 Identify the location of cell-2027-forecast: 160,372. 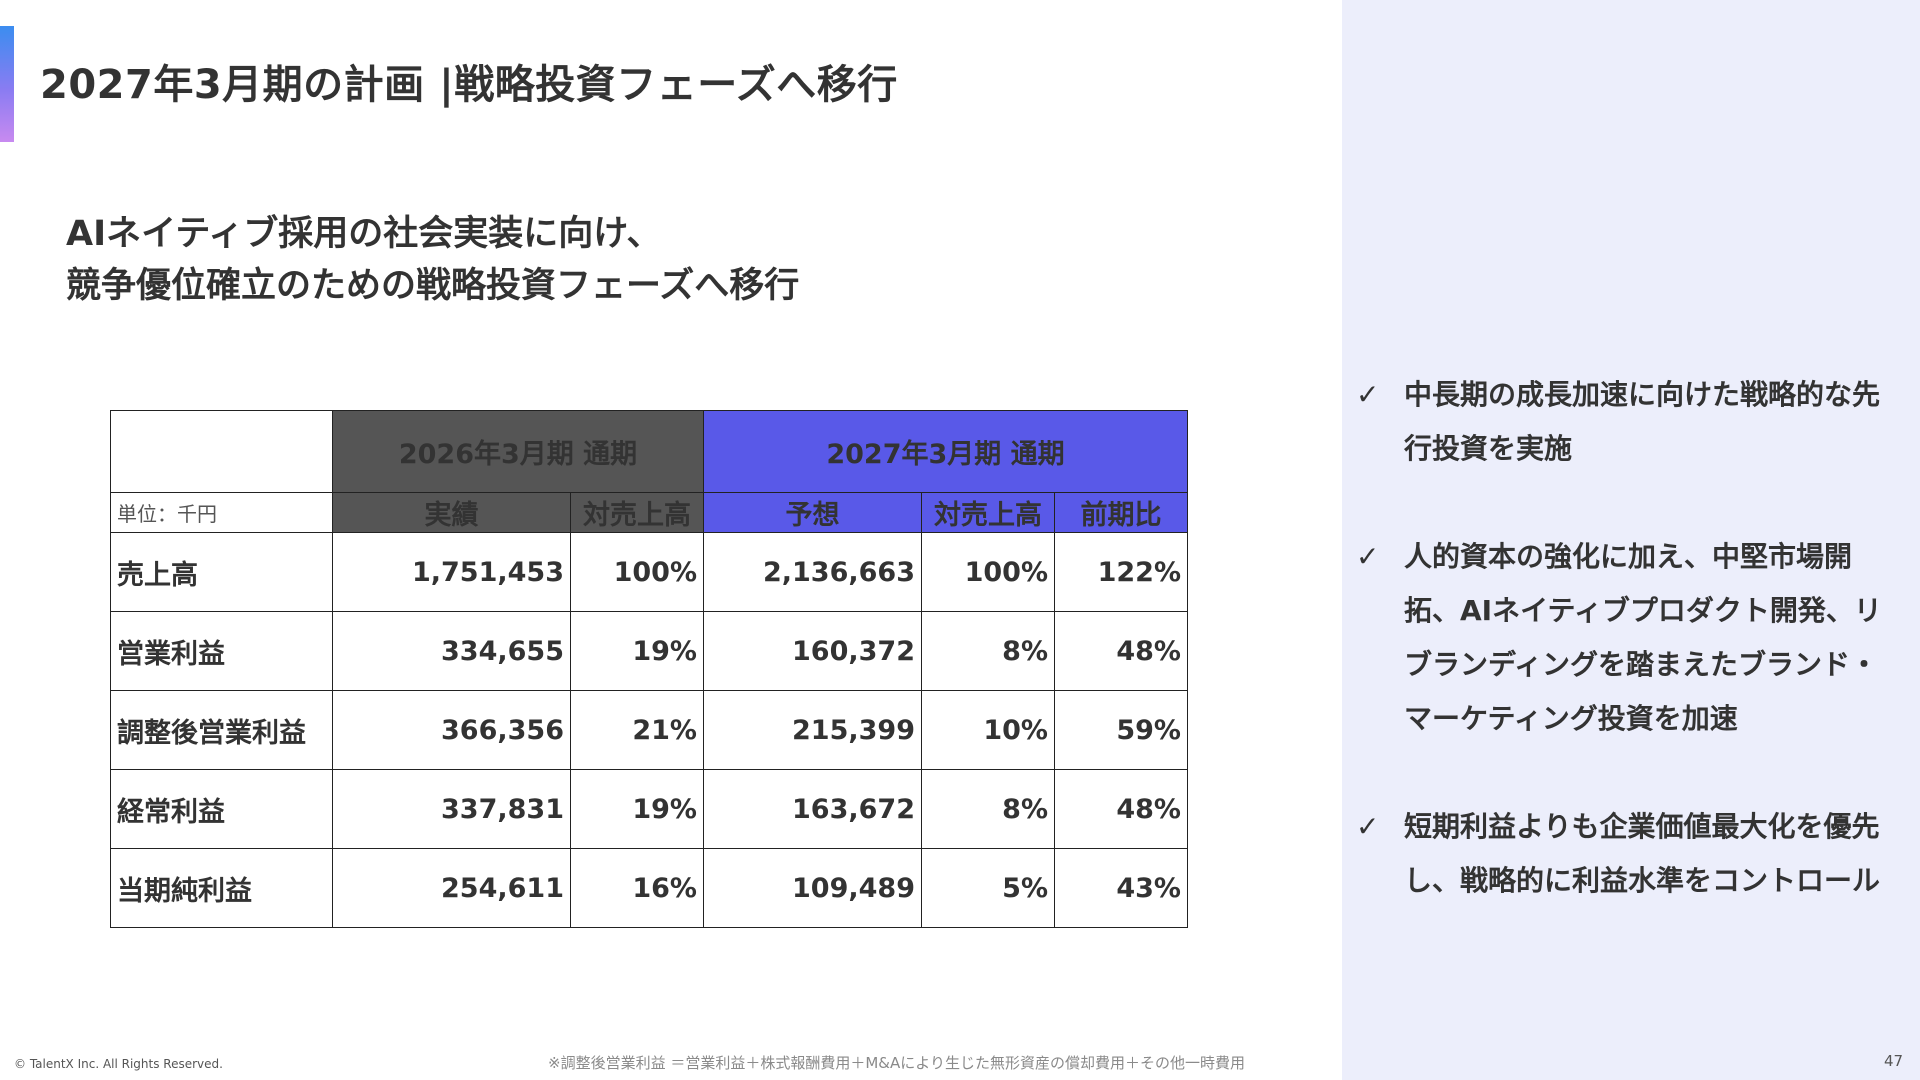
(812, 651).